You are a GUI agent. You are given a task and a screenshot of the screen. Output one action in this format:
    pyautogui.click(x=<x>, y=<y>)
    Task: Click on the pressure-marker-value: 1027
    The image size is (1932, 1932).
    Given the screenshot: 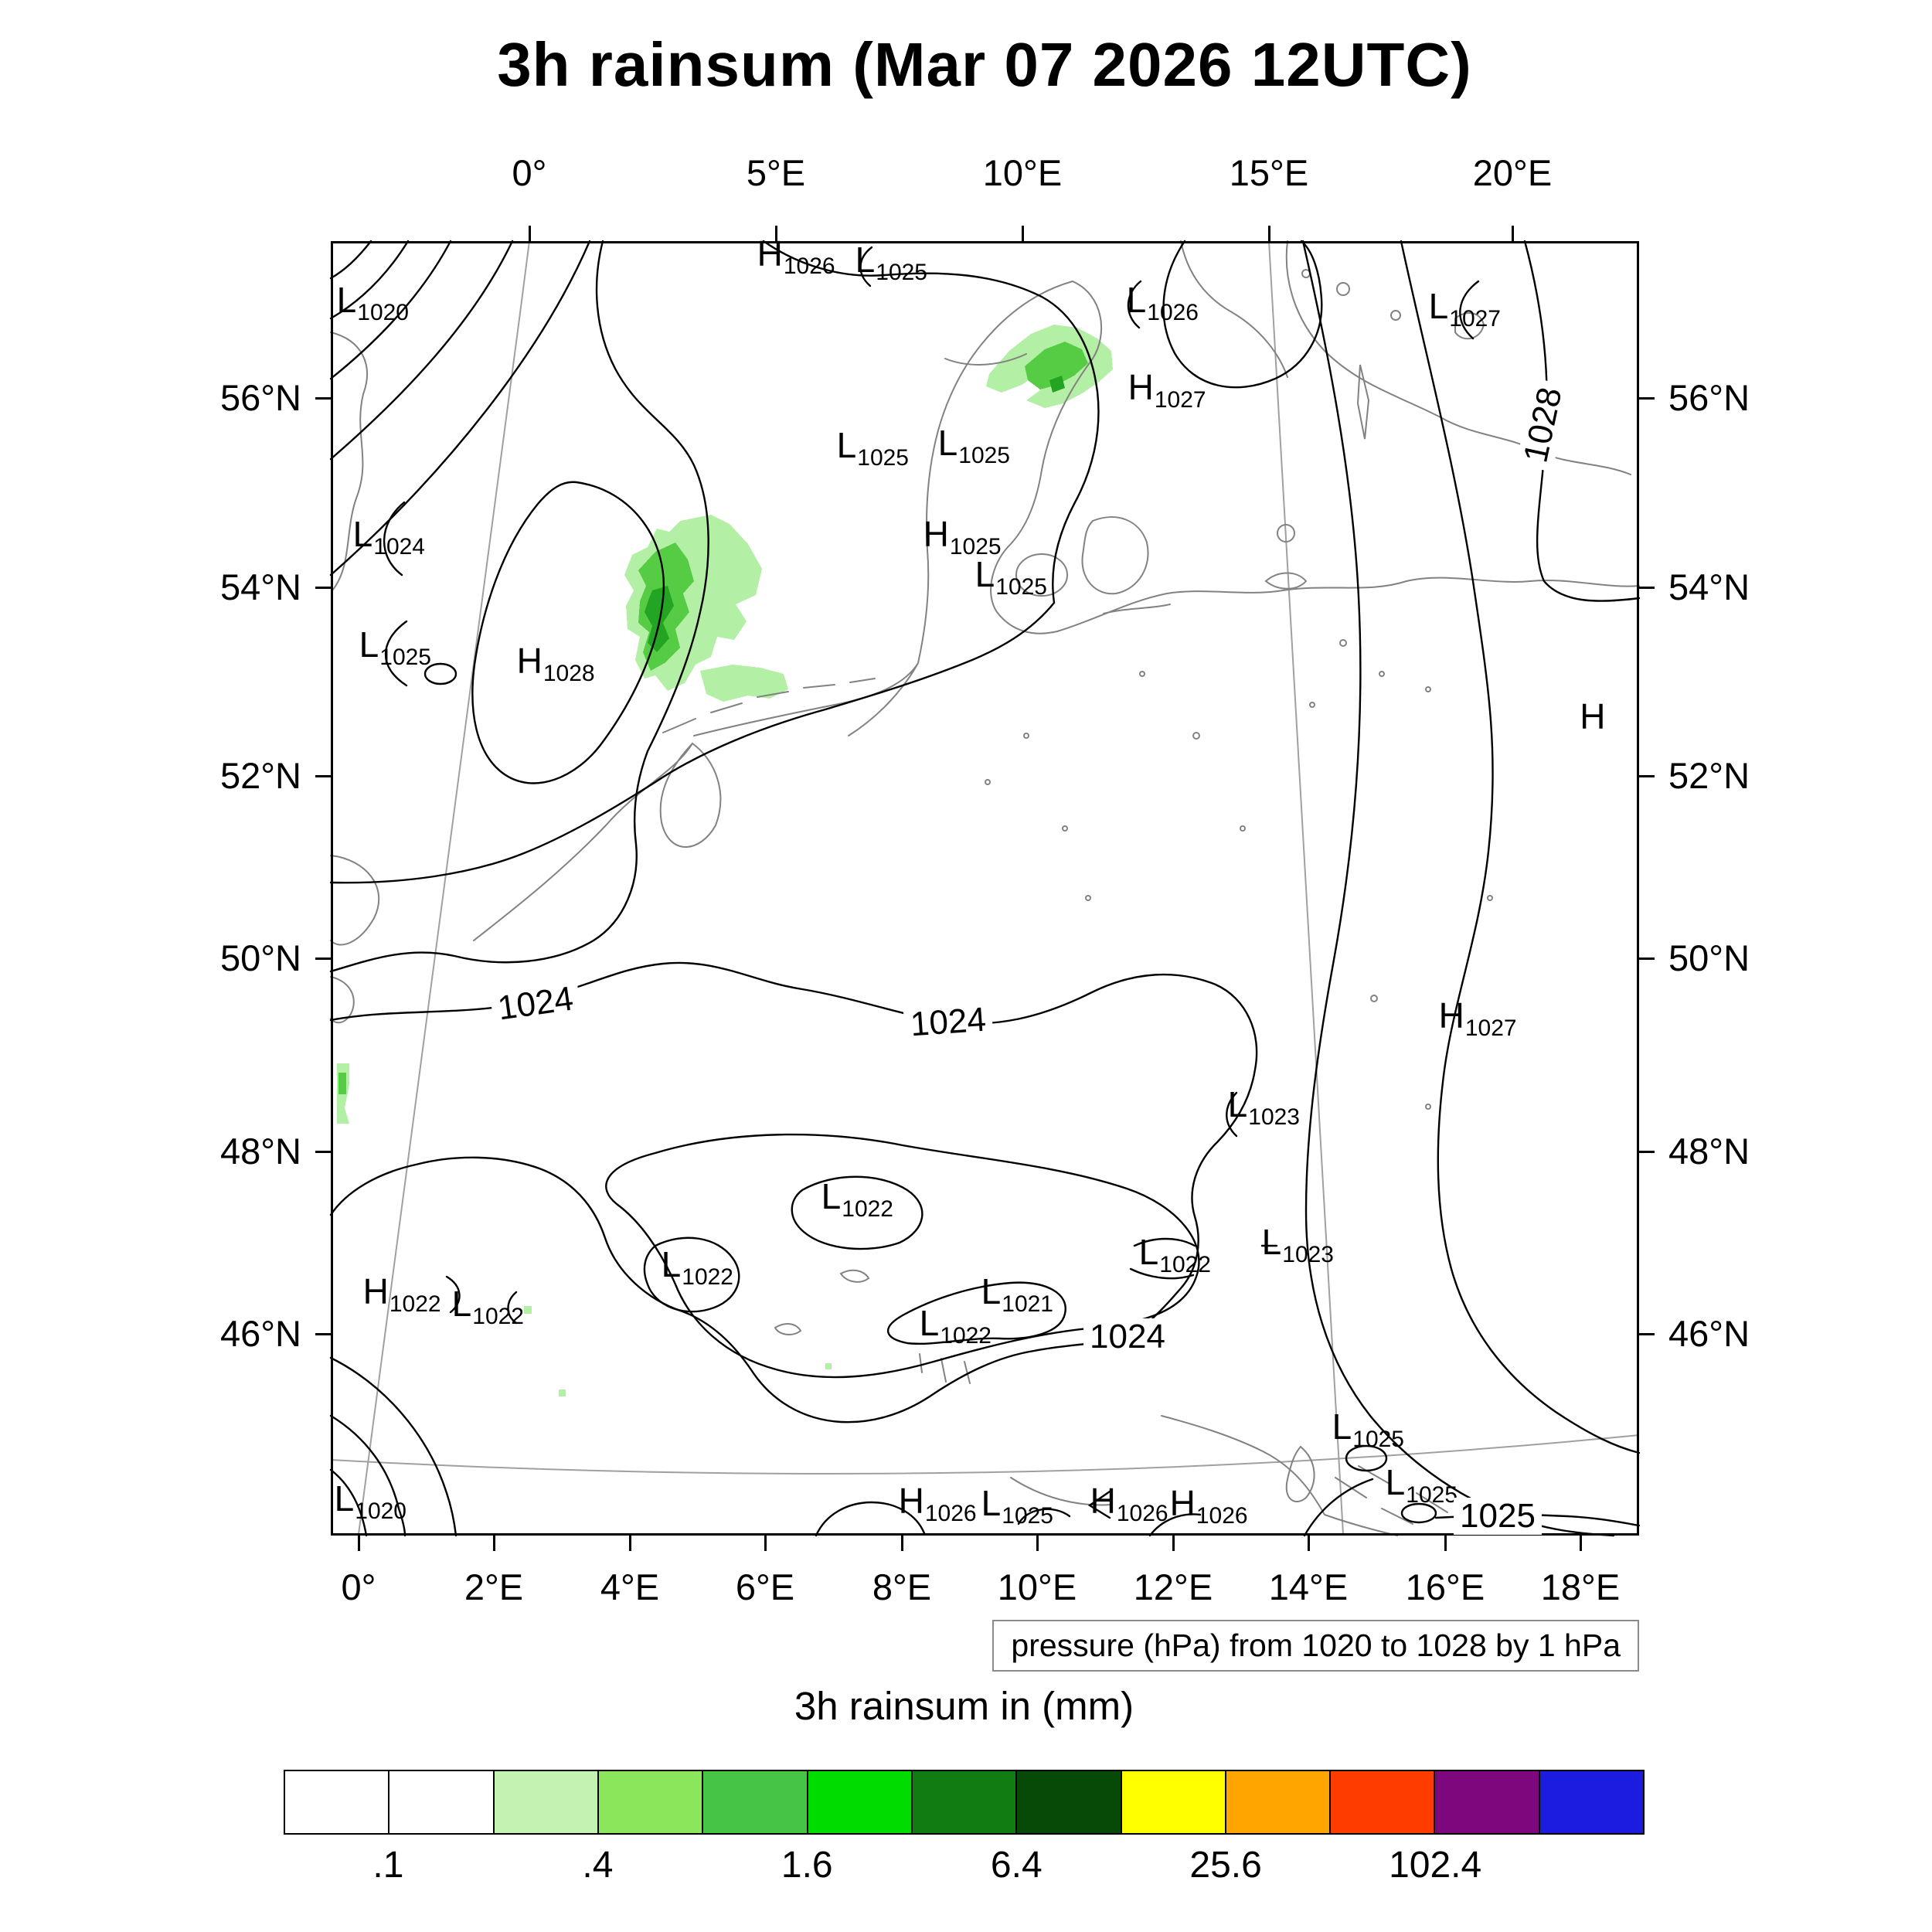 What is the action you would take?
    pyautogui.click(x=1180, y=400)
    